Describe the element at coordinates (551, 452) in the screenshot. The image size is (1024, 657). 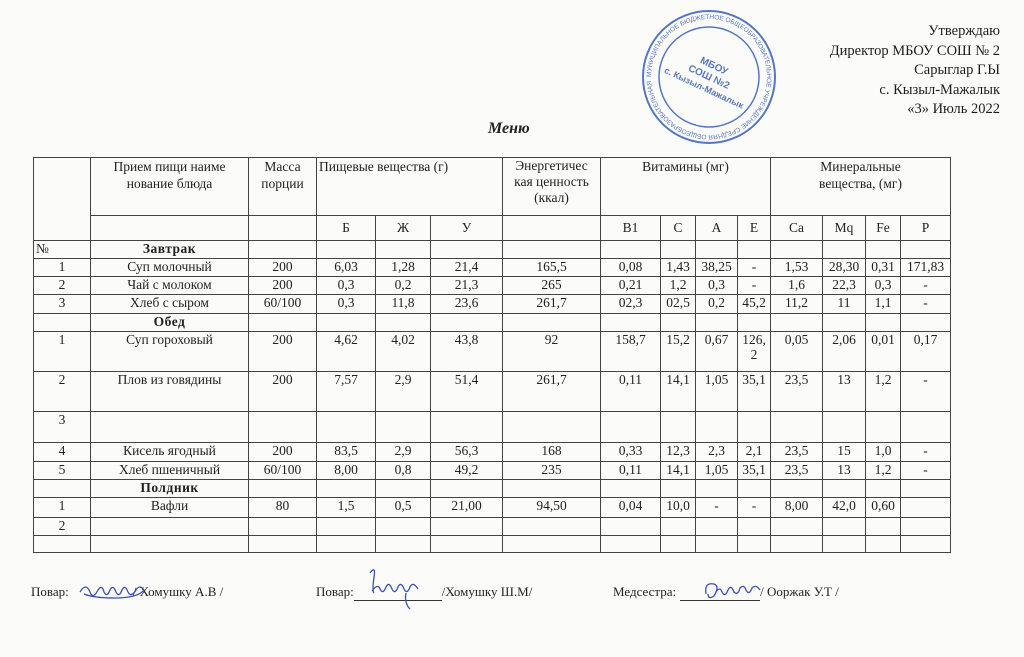
I see `value-cell: 168` at that location.